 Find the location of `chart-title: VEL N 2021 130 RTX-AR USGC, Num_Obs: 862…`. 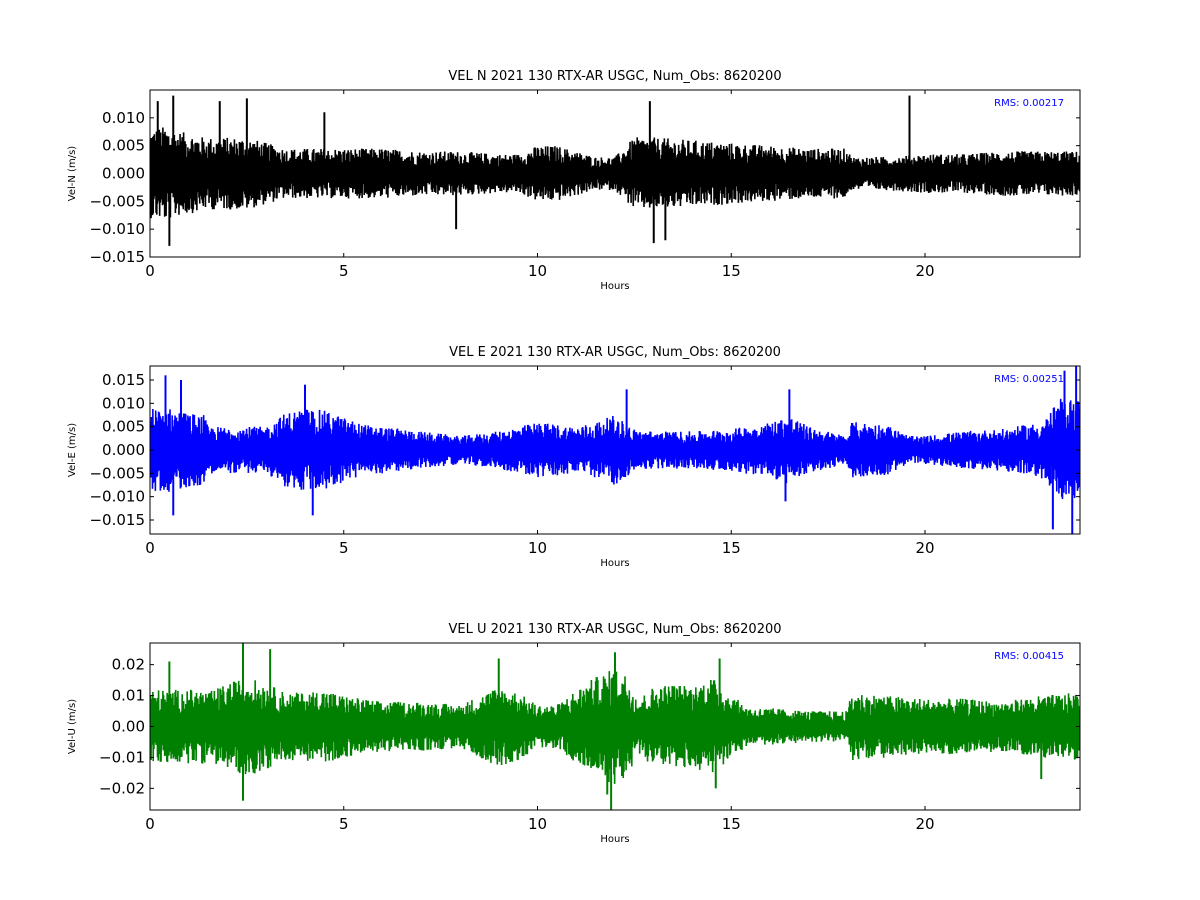

chart-title: VEL N 2021 130 RTX-AR USGC, Num_Obs: 862… is located at coordinates (614, 76).